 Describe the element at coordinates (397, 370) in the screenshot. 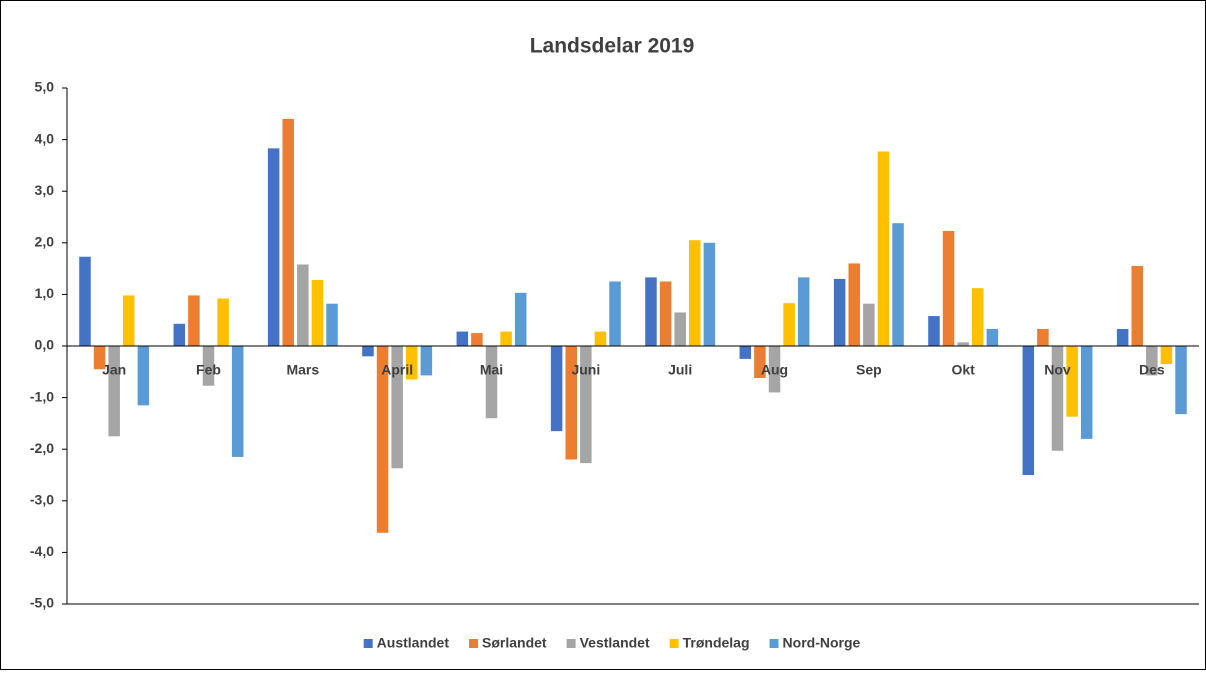

I see `x-tick-label: April` at that location.